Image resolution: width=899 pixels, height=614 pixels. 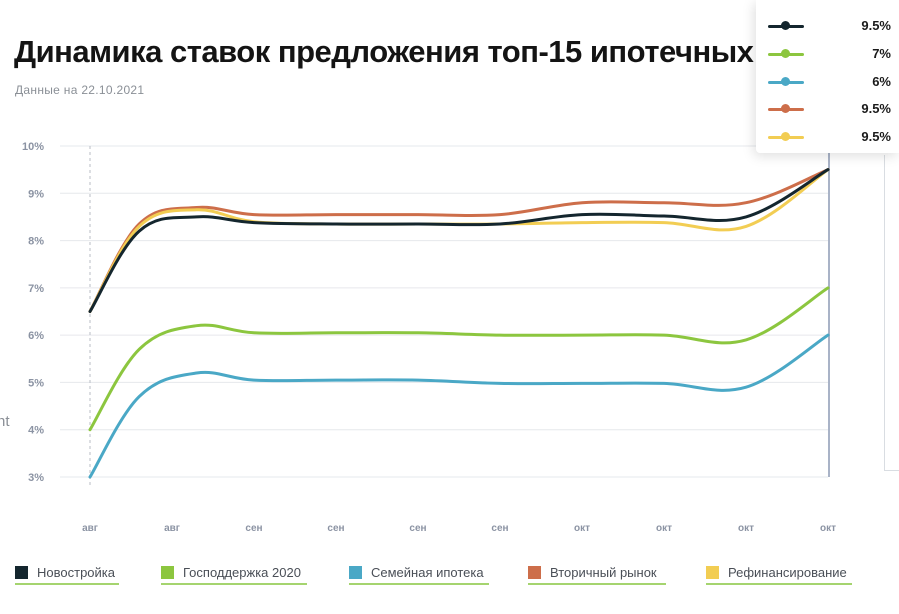 What do you see at coordinates (36, 289) in the screenshot?
I see `y-tick-label: 7%` at bounding box center [36, 289].